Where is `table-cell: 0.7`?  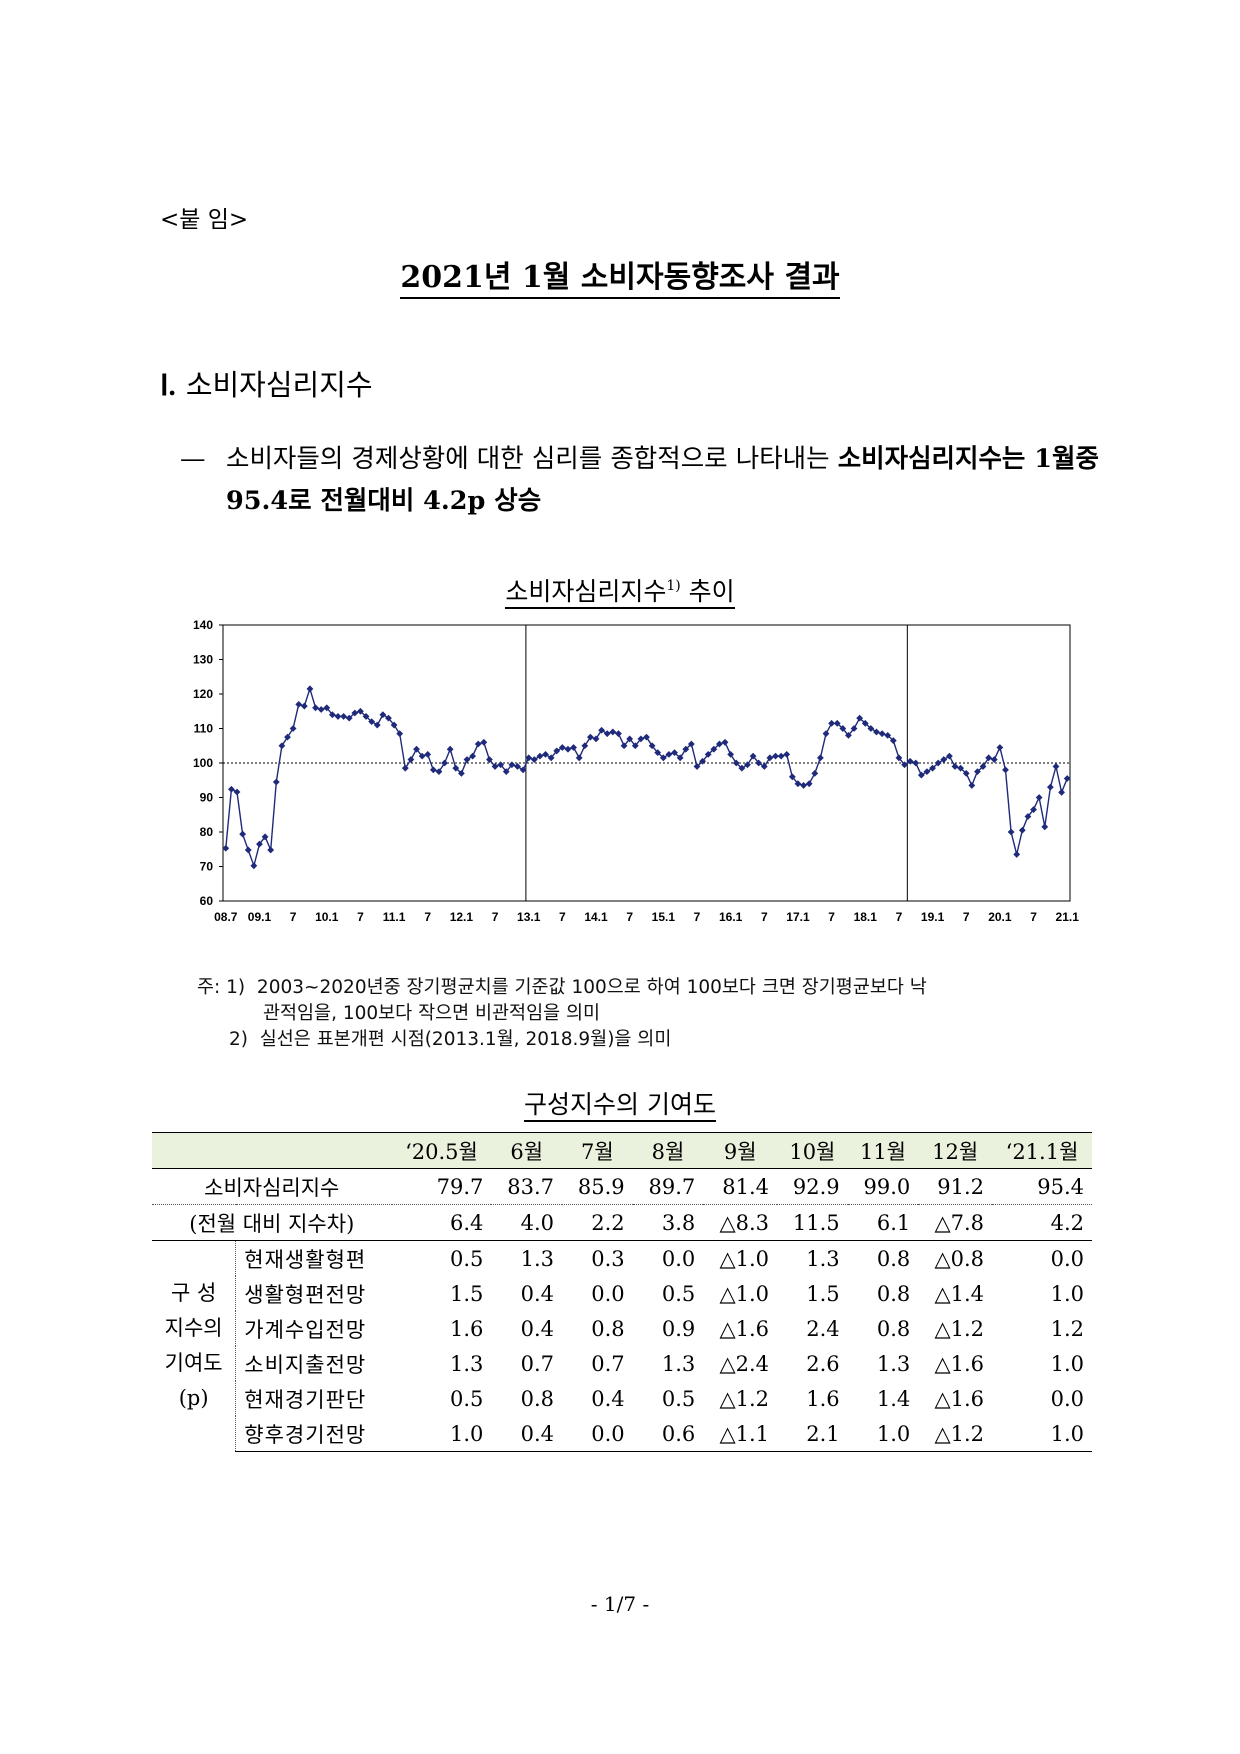
table-cell: 0.7 is located at coordinates (608, 1363).